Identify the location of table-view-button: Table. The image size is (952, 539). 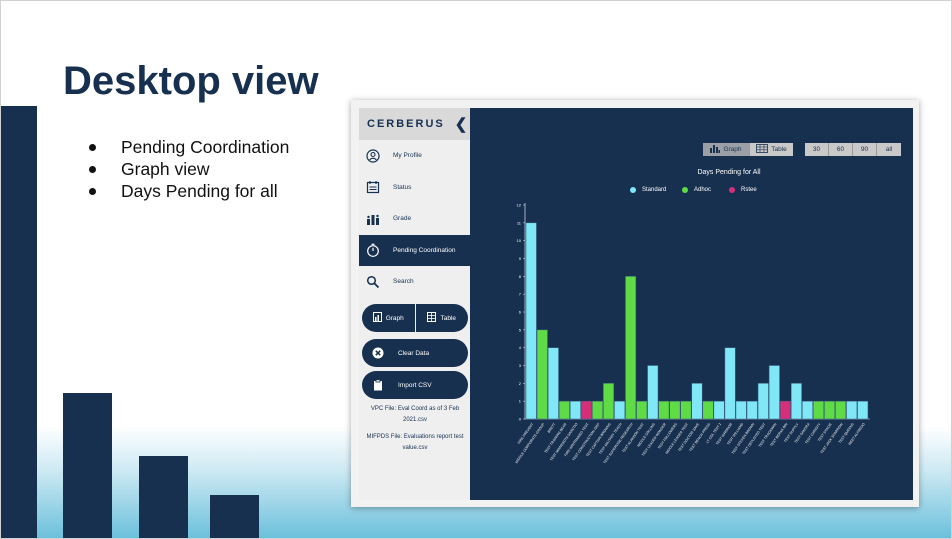
(442, 318).